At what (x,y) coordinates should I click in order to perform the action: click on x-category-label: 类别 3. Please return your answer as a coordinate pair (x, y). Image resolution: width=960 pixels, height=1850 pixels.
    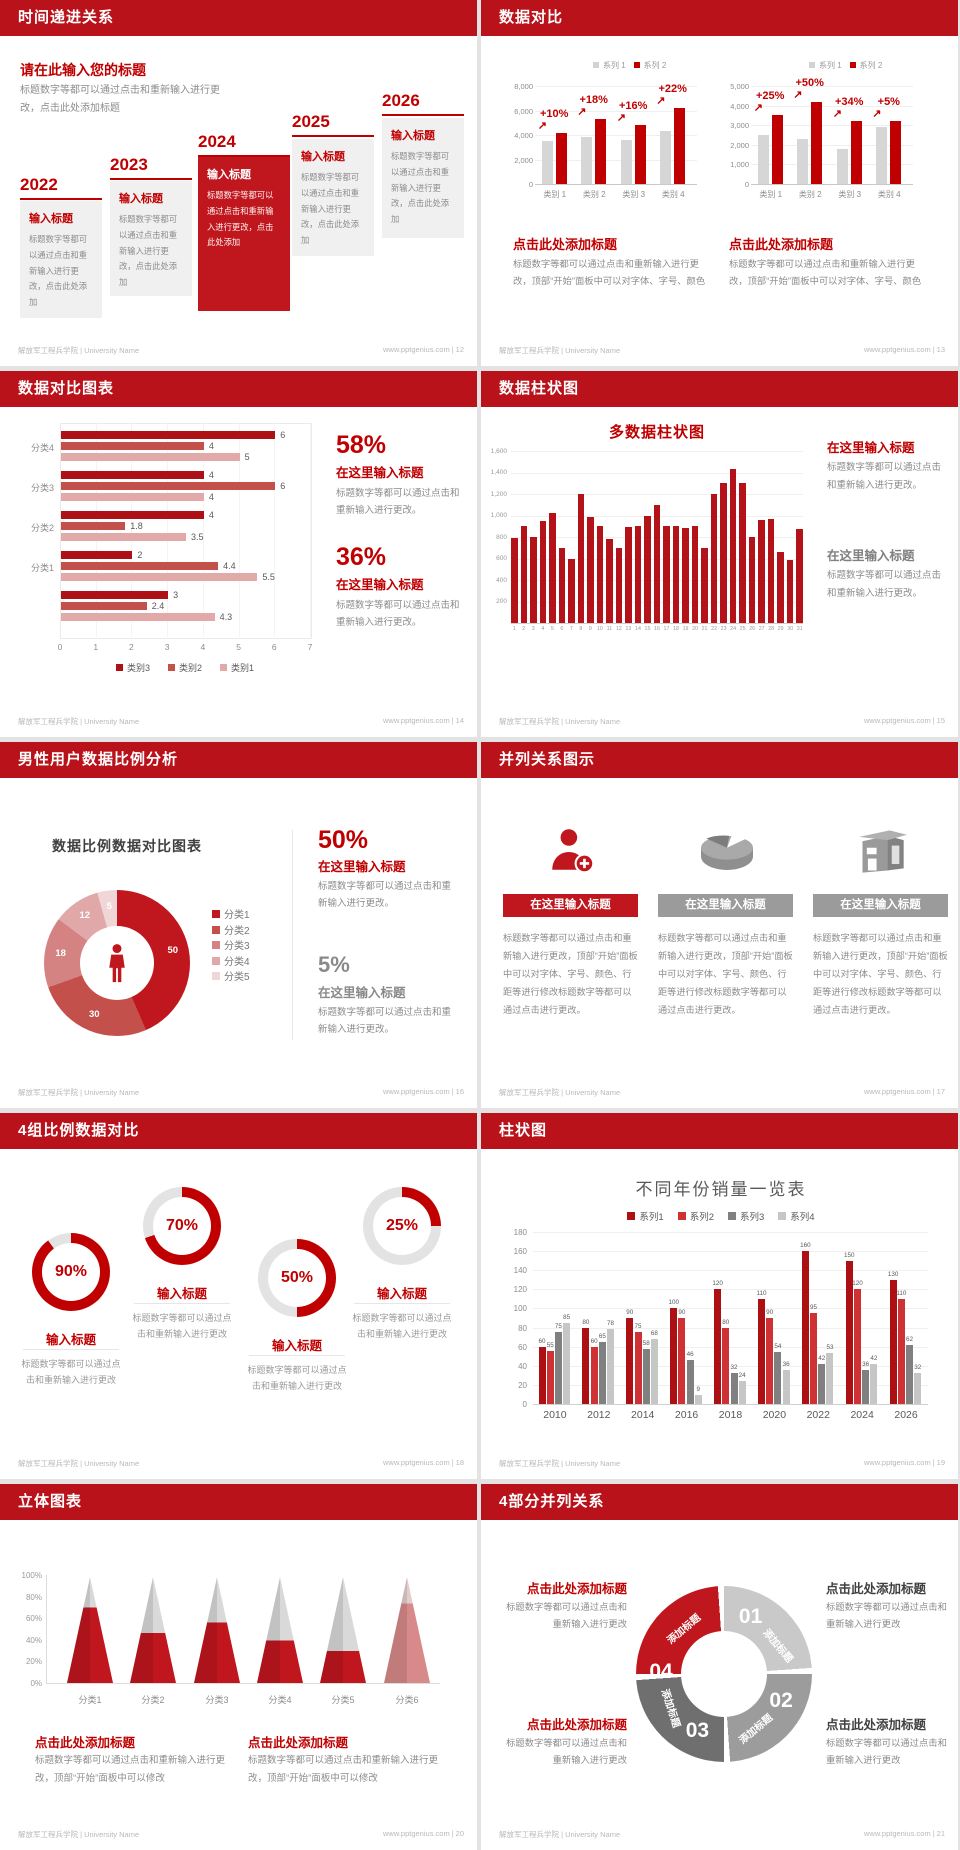
    Looking at the image, I should click on (634, 194).